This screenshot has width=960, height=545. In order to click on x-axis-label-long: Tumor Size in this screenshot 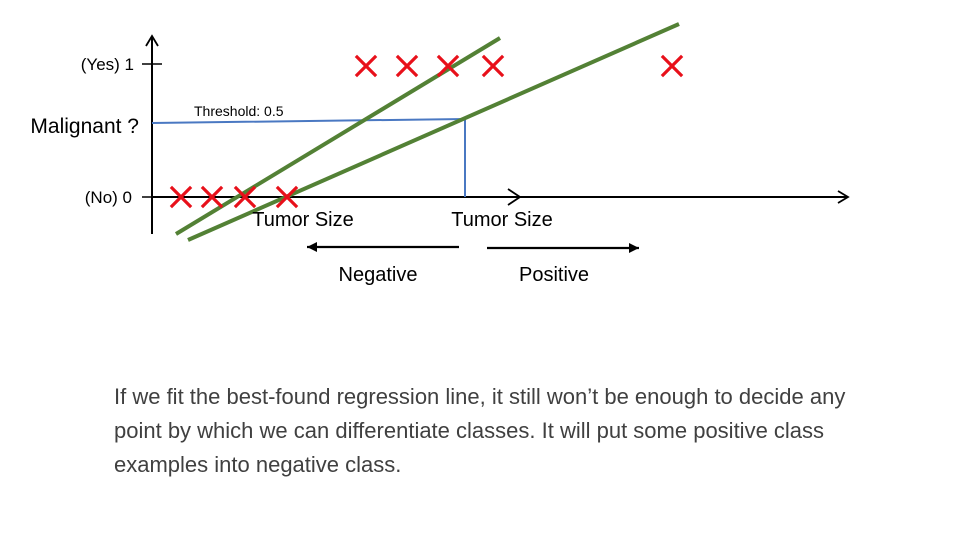, I will do `click(502, 220)`.